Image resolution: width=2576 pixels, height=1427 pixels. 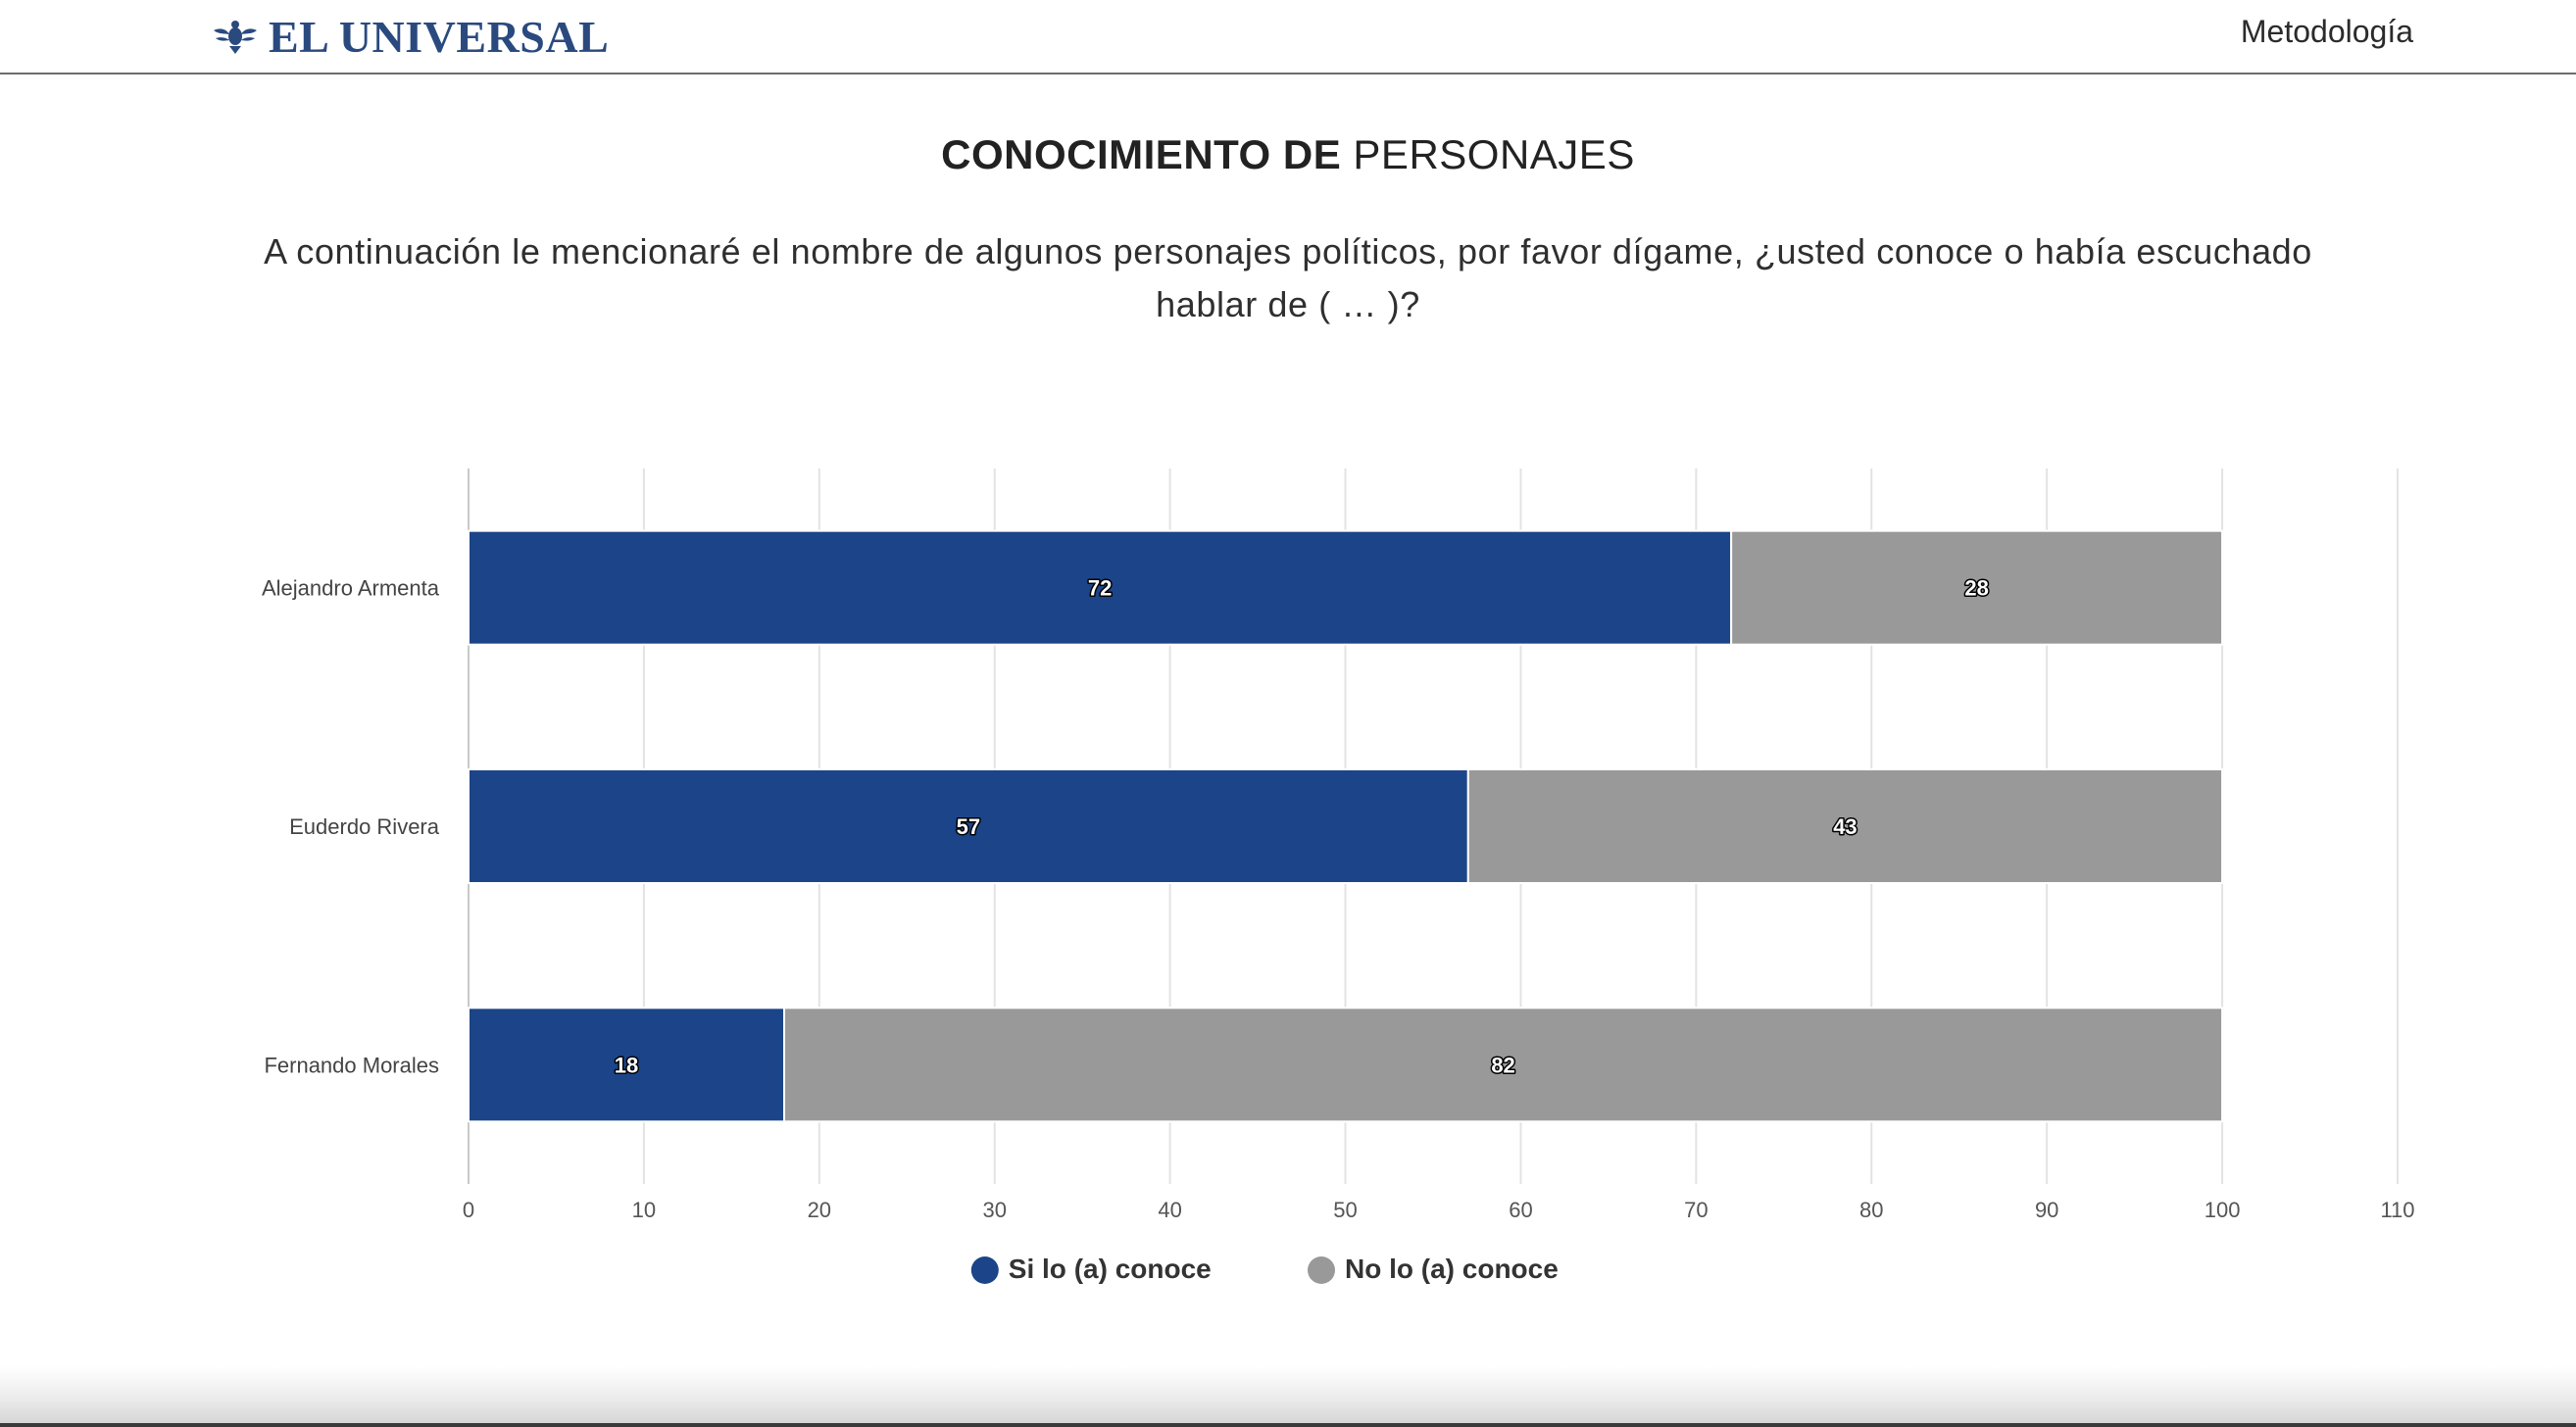 I want to click on x-tick-label: 10, so click(x=644, y=1210).